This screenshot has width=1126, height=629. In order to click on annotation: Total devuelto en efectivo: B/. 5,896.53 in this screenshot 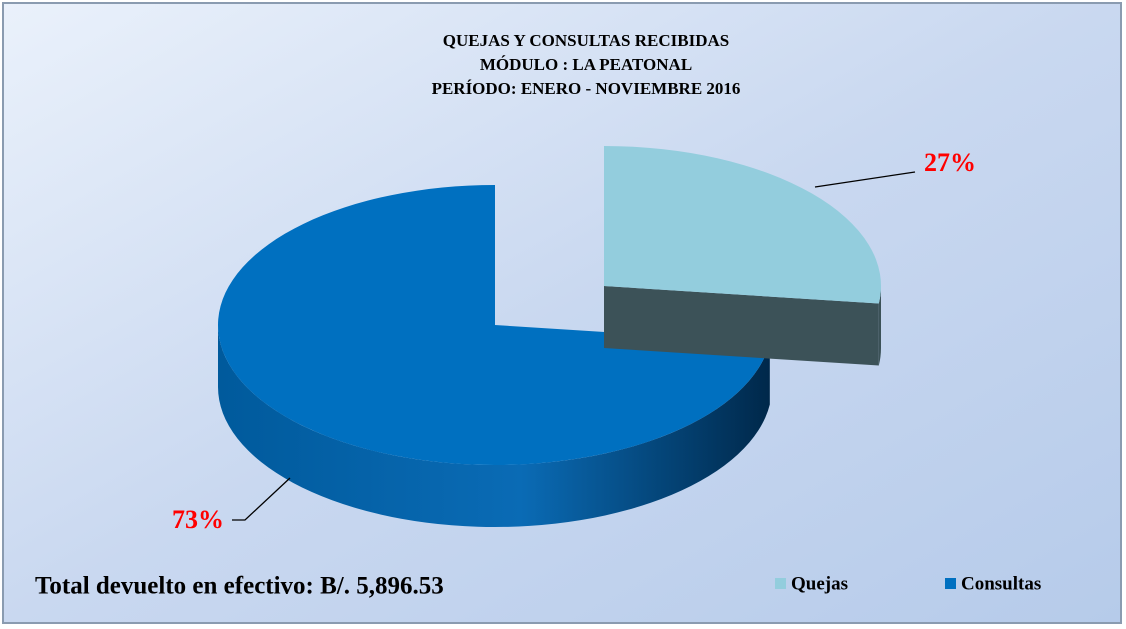, I will do `click(239, 586)`.